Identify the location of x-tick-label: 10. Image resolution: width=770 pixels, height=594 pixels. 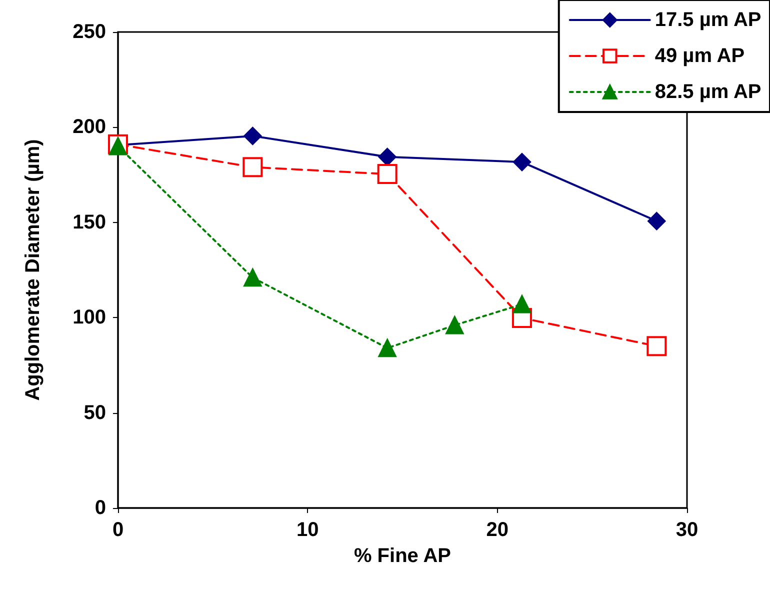
(307, 530).